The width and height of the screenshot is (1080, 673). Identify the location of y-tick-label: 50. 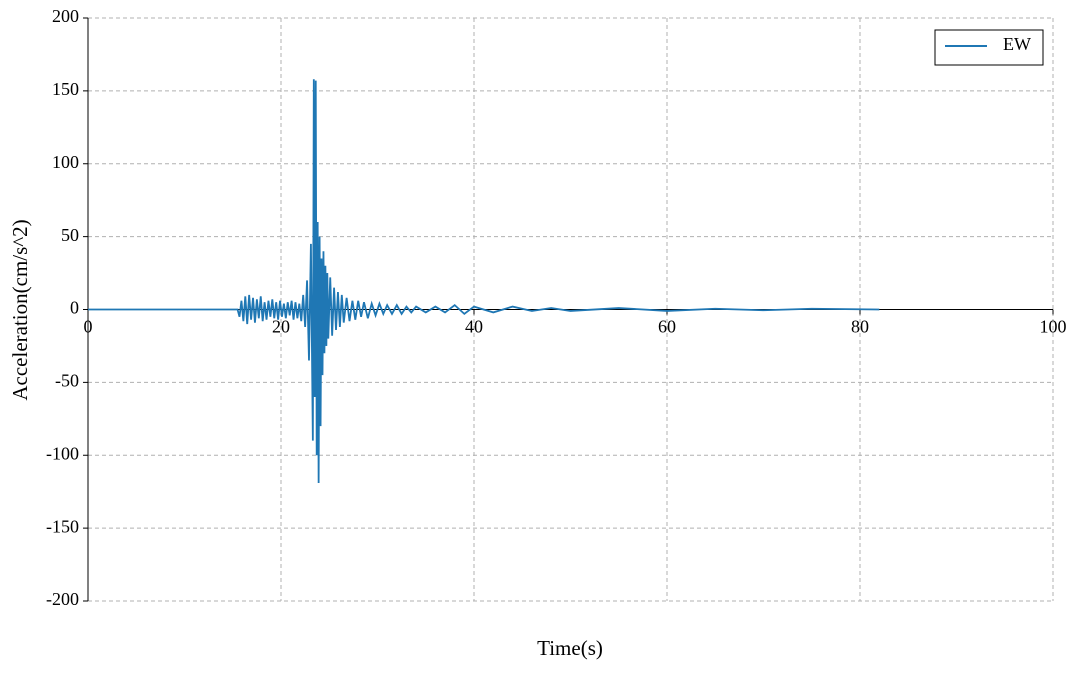
(70, 235).